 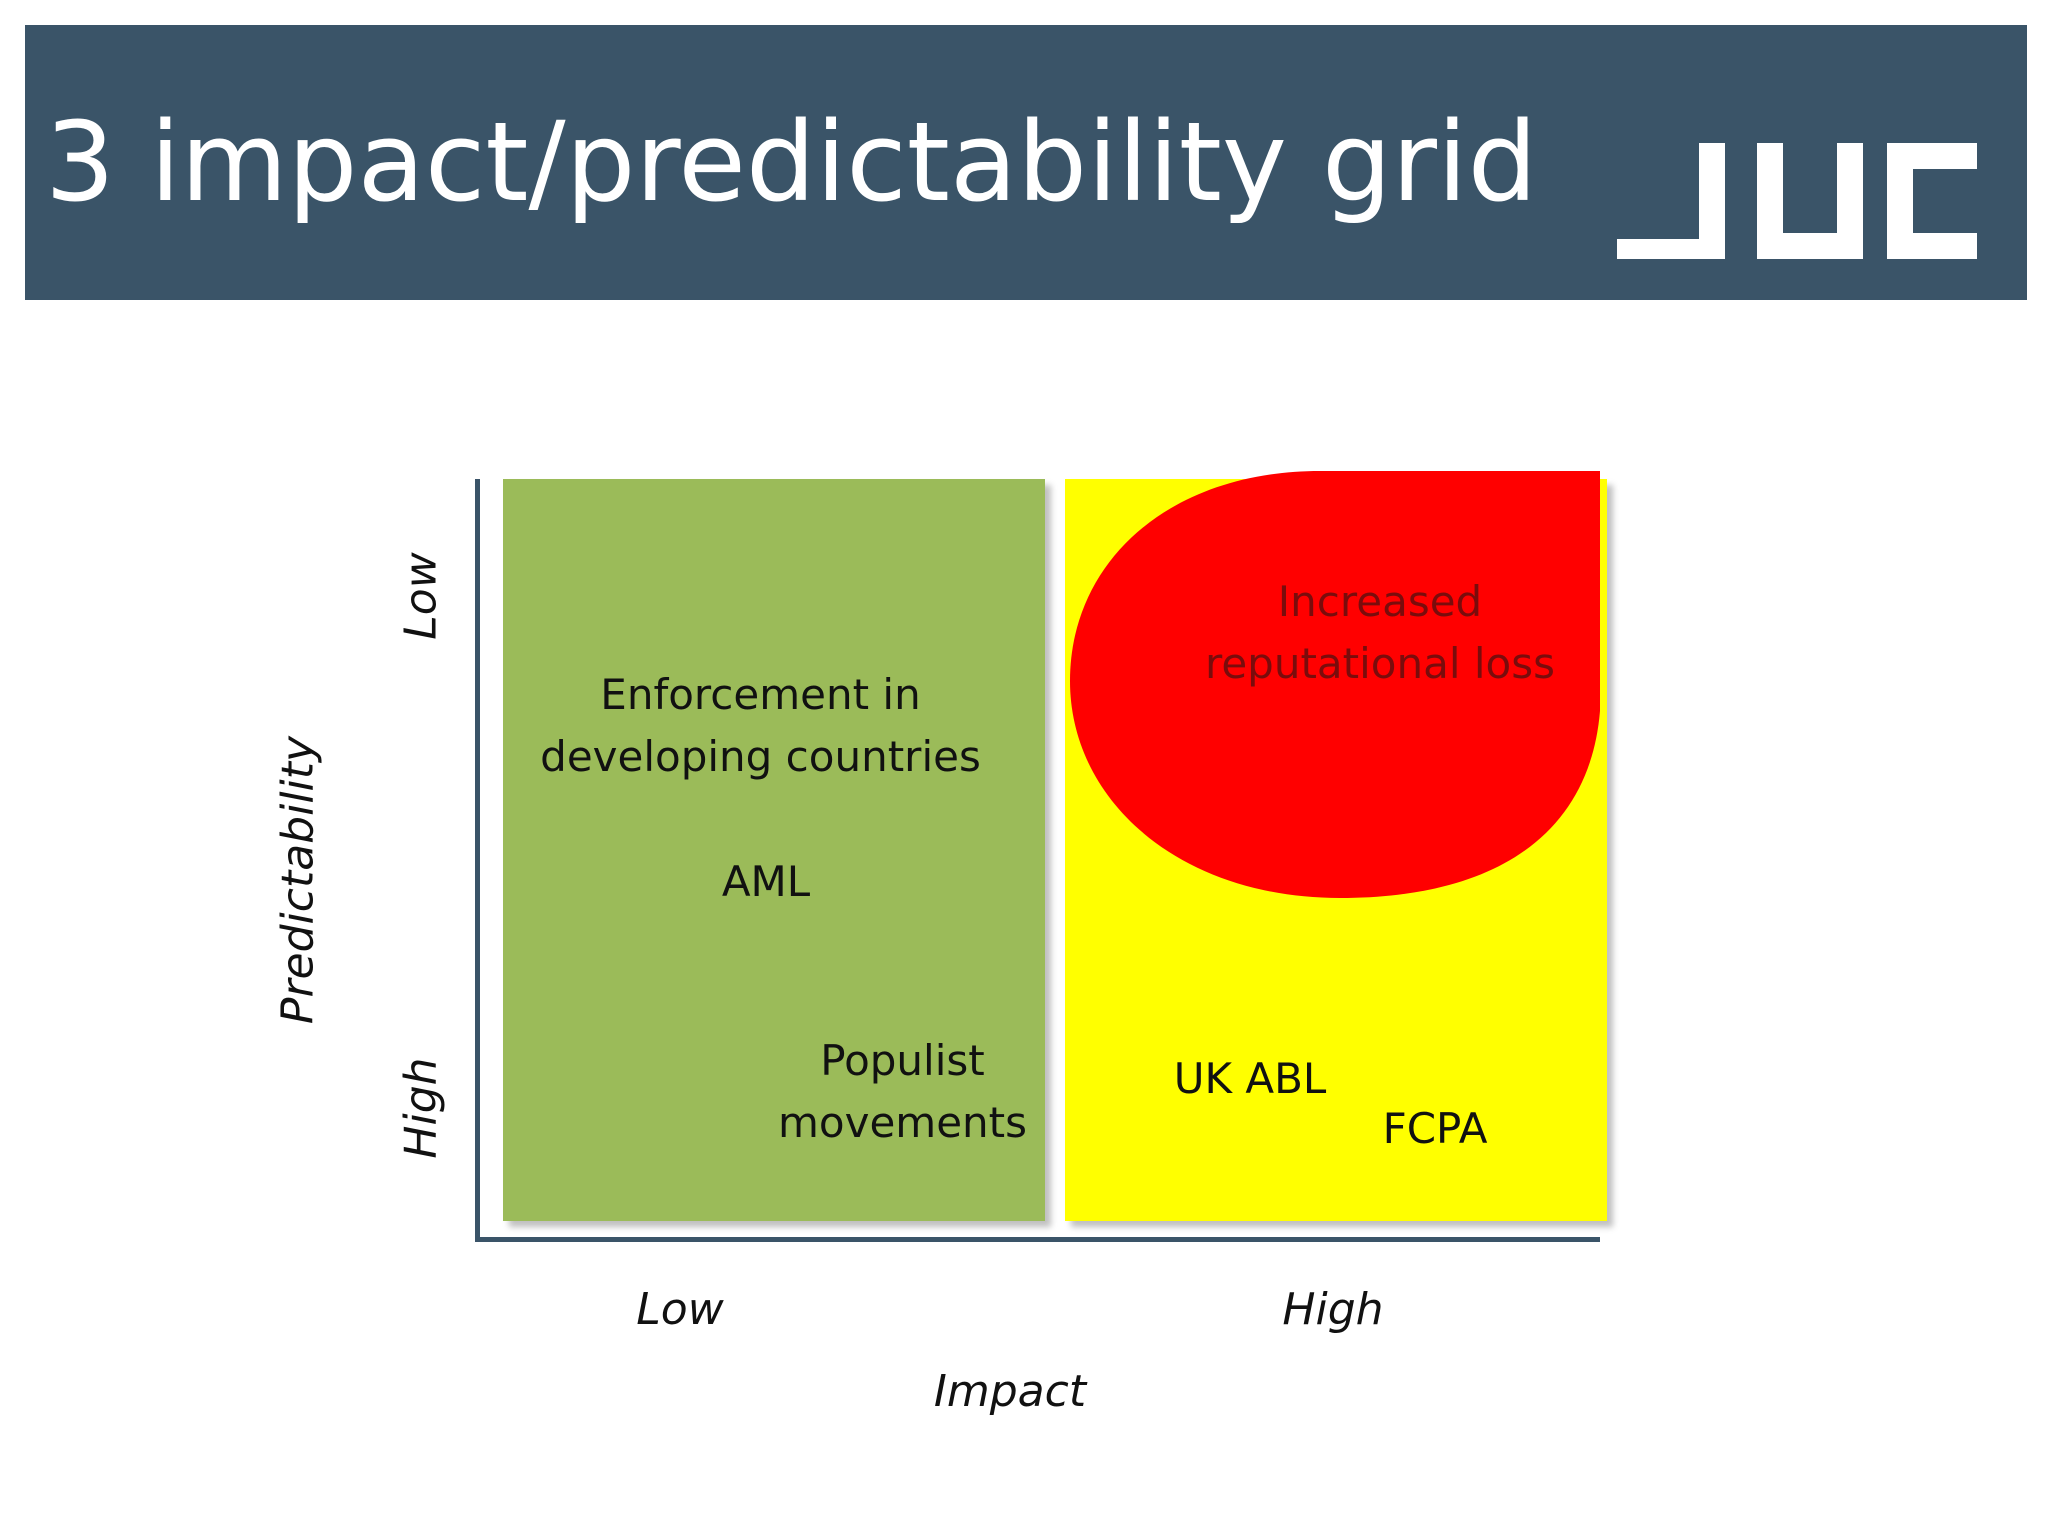 I want to click on y-axis-low-label: Low, so click(x=421, y=596).